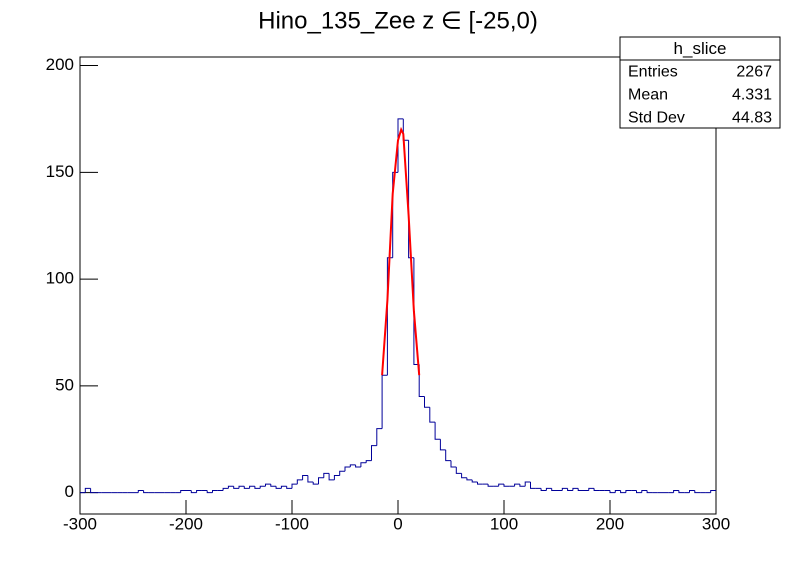  I want to click on stats-title: h_slice, so click(700, 48).